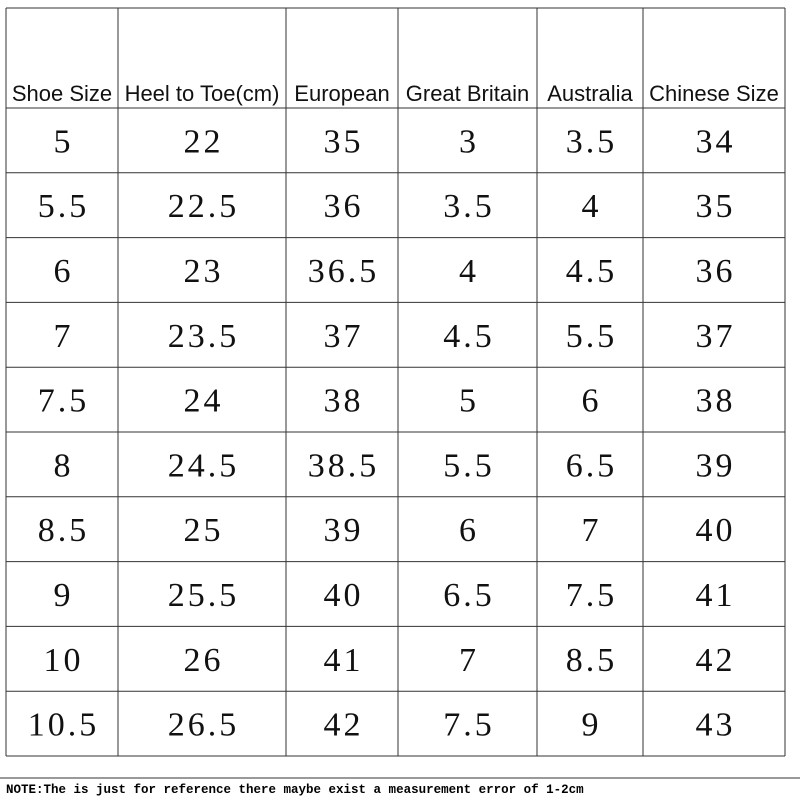 Image resolution: width=800 pixels, height=800 pixels. What do you see at coordinates (204, 336) in the screenshot?
I see `table-cell: 23.5` at bounding box center [204, 336].